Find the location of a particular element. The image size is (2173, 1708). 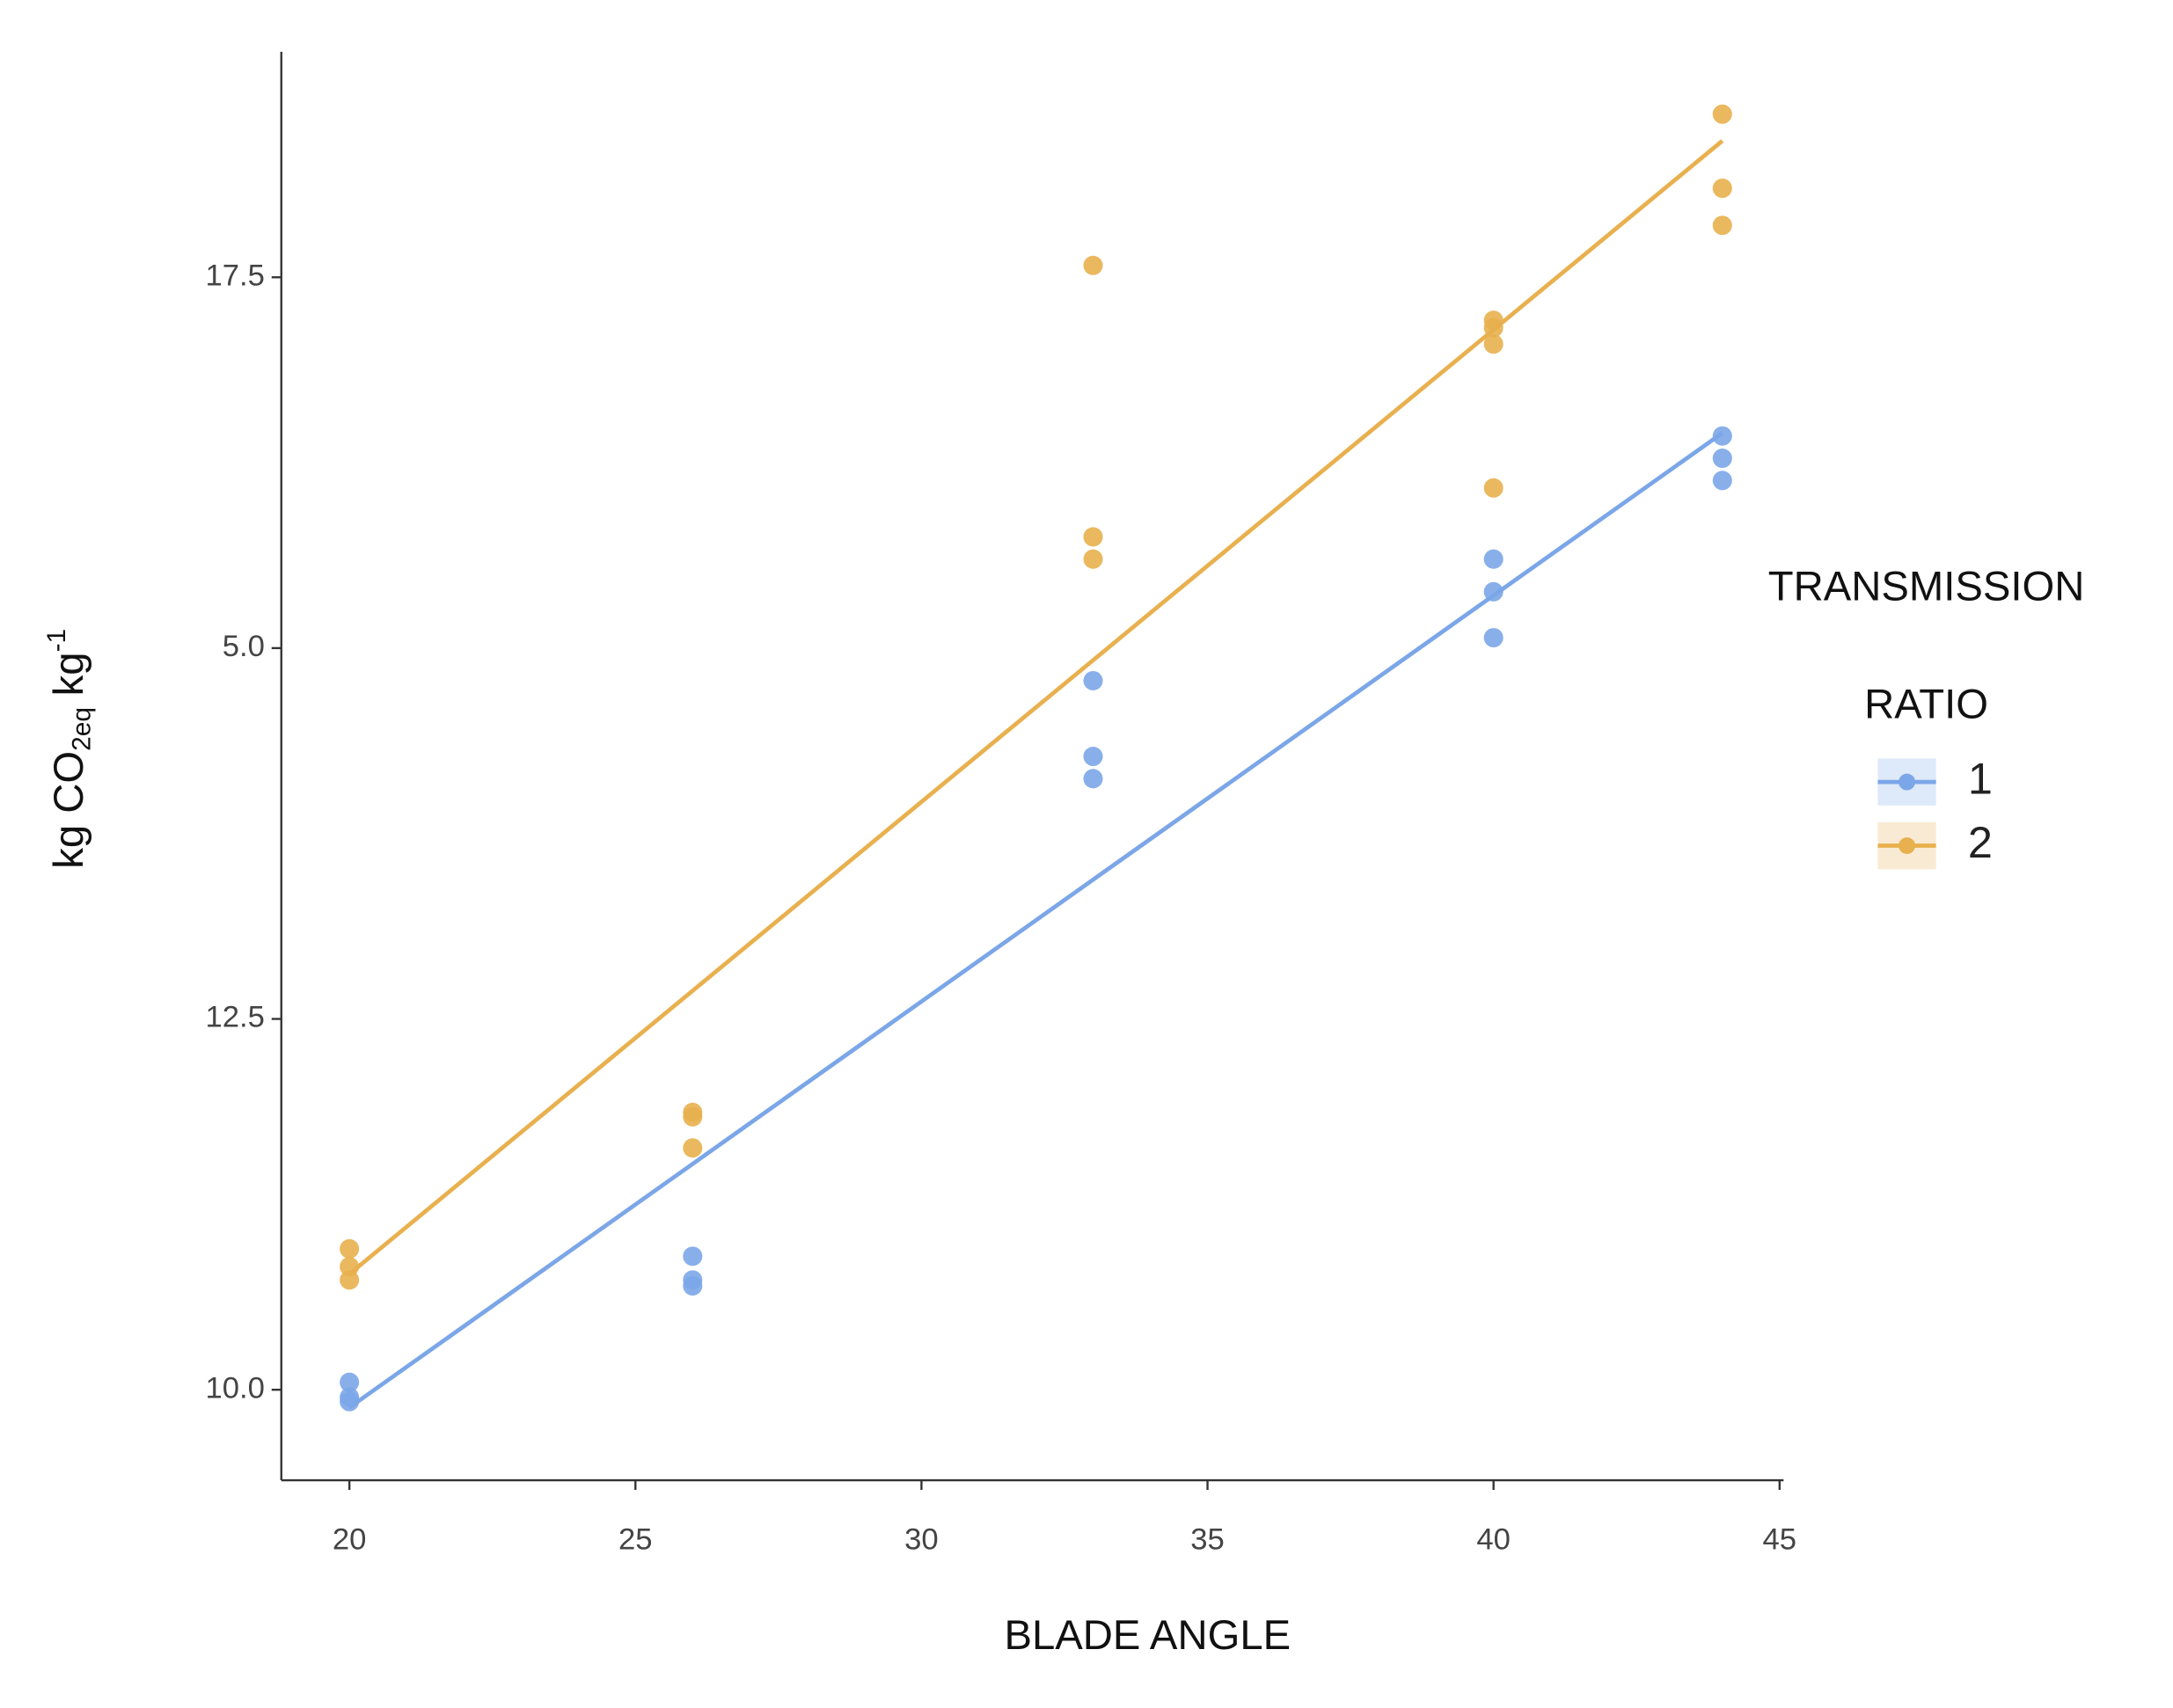

y-title-sup: -1 is located at coordinates (56, 641).